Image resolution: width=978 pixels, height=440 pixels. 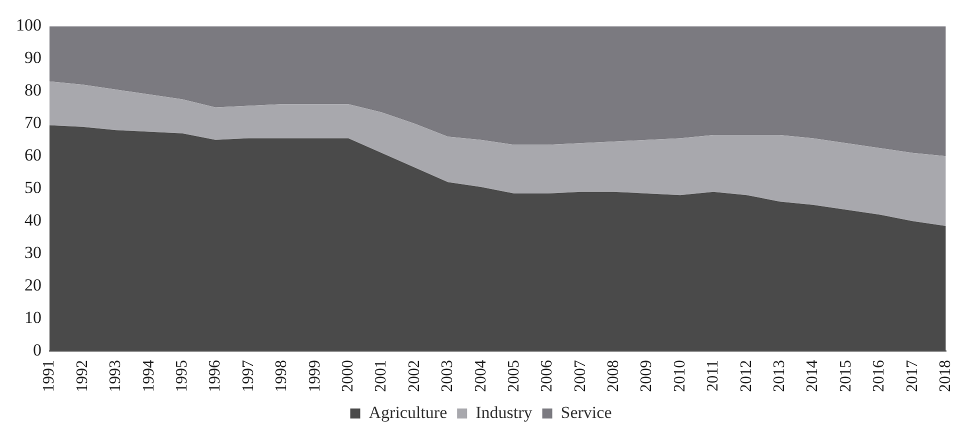 What do you see at coordinates (33, 317) in the screenshot?
I see `y-tick-label: 10` at bounding box center [33, 317].